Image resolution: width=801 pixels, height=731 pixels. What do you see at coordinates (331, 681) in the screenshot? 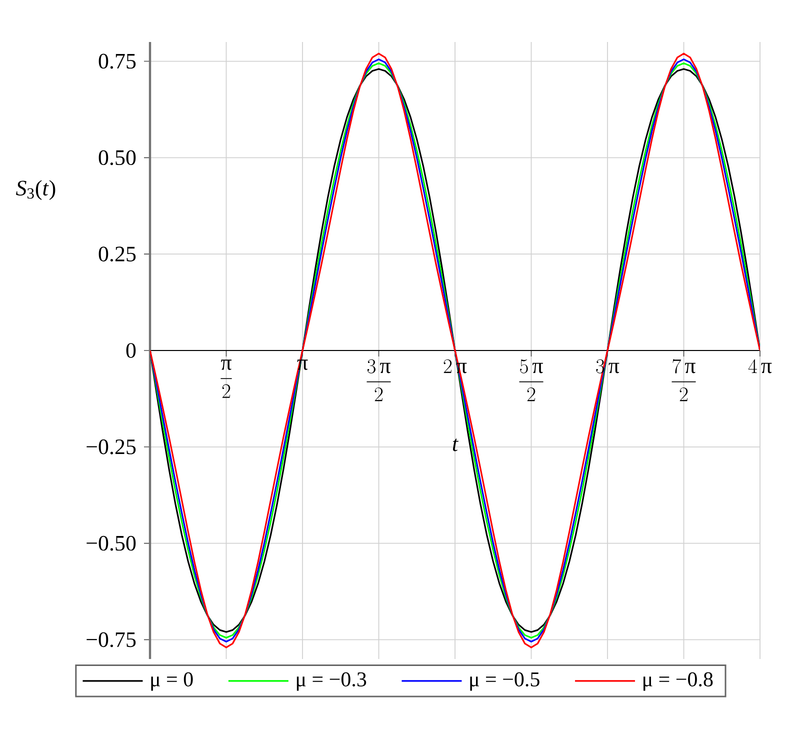
I see `legend-label: μ = −0.3` at bounding box center [331, 681].